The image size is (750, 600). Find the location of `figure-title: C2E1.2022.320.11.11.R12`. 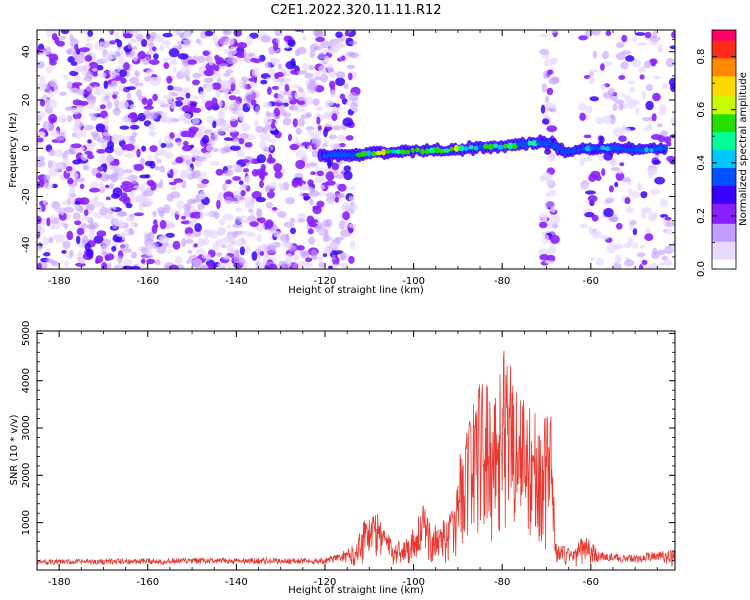

figure-title: C2E1.2022.320.11.11.R12 is located at coordinates (355, 10).